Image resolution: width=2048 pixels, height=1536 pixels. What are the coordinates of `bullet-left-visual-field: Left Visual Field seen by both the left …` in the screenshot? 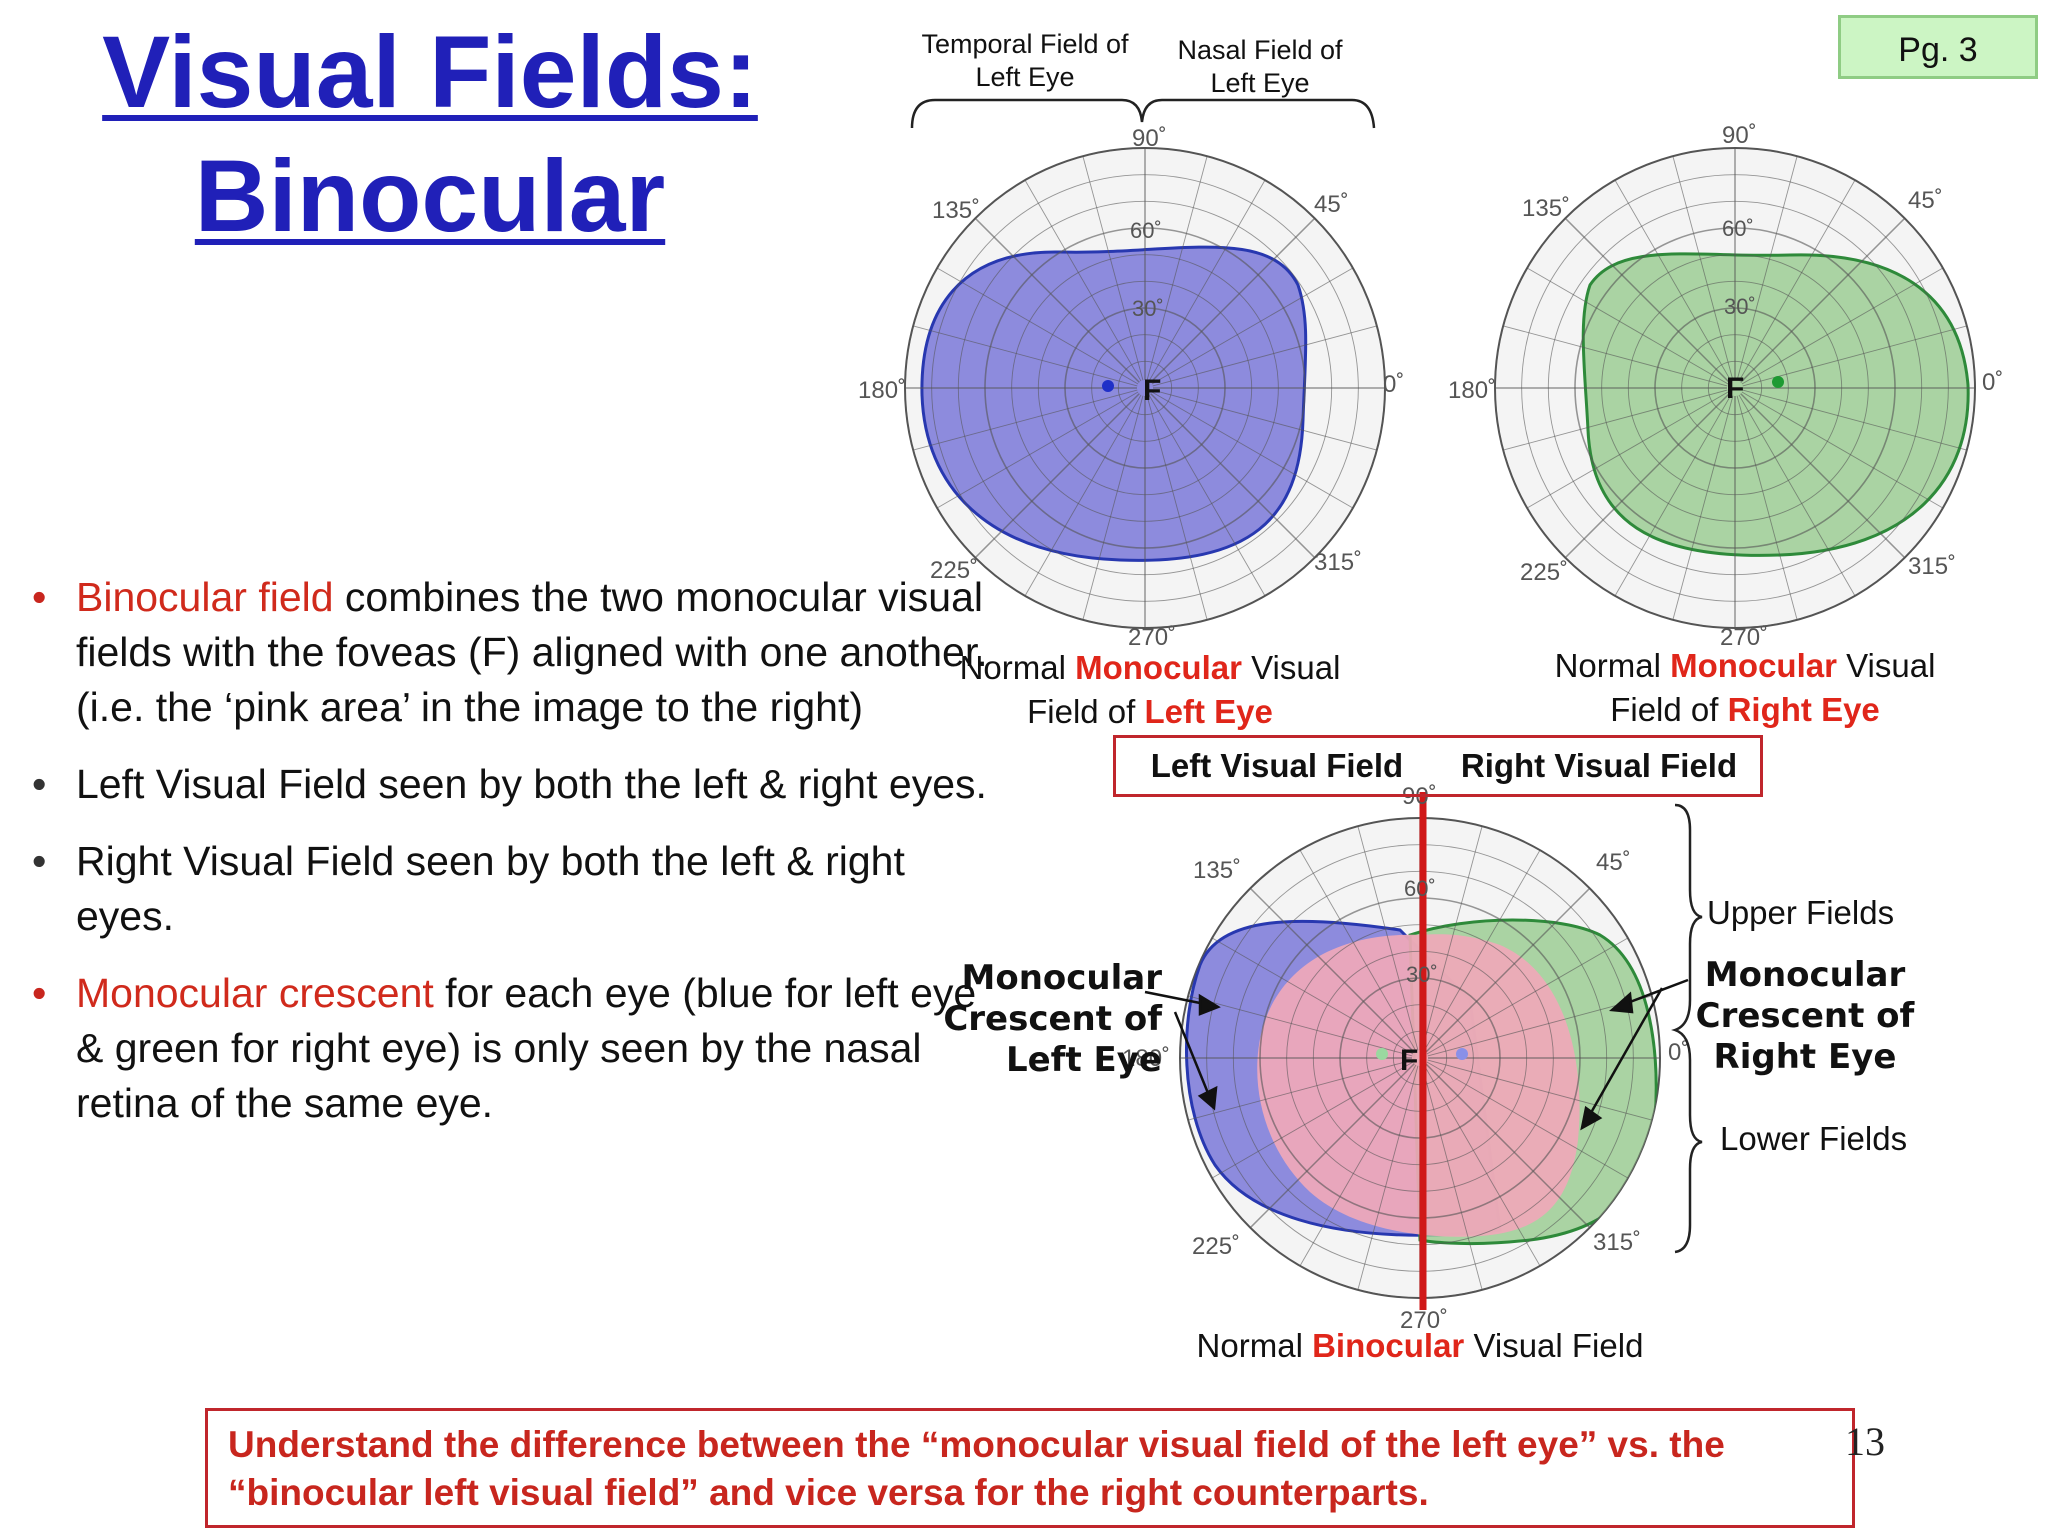 It's located at (518, 784).